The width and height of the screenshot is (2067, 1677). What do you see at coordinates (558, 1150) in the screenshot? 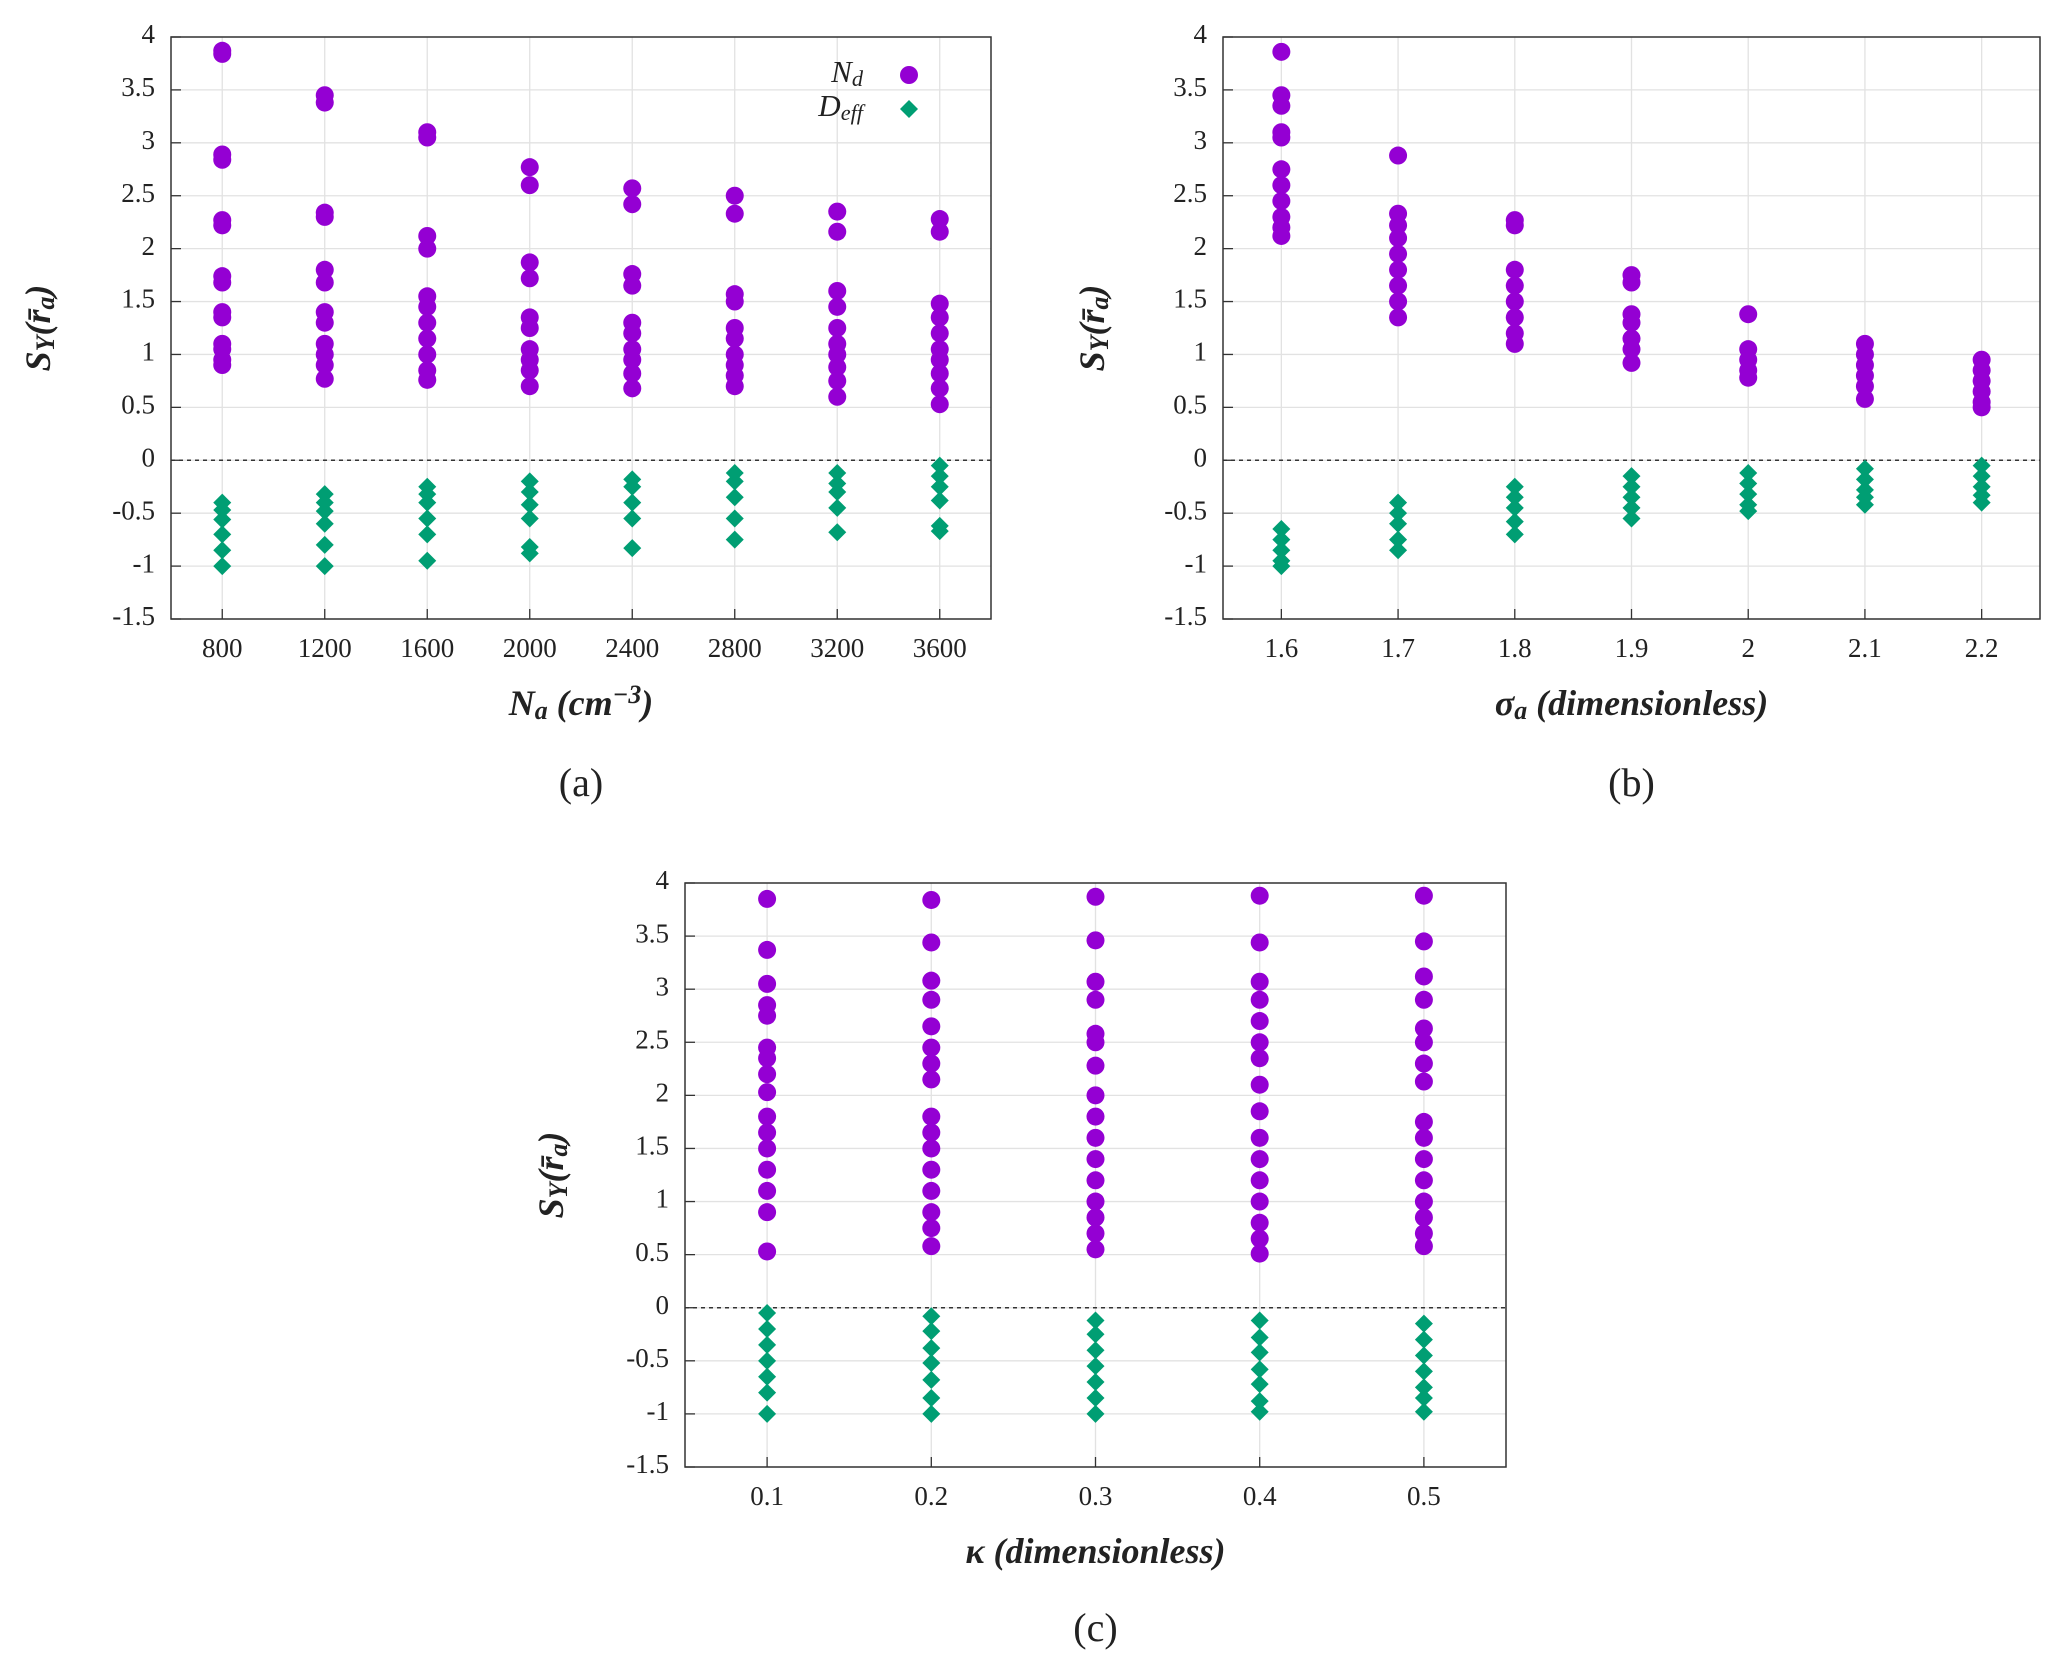
I see `label-part: a` at bounding box center [558, 1150].